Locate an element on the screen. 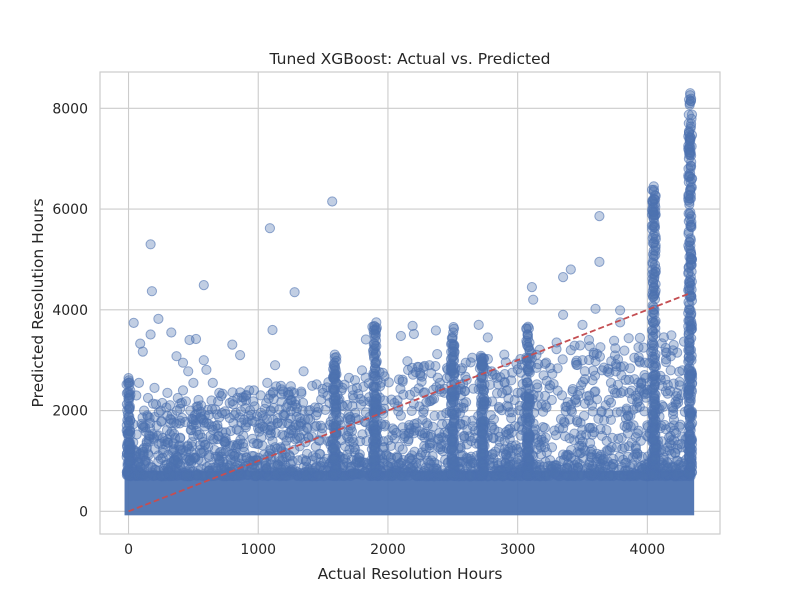  chart-title: Tuned XGBoost: Actual vs. Predicted is located at coordinates (410, 59).